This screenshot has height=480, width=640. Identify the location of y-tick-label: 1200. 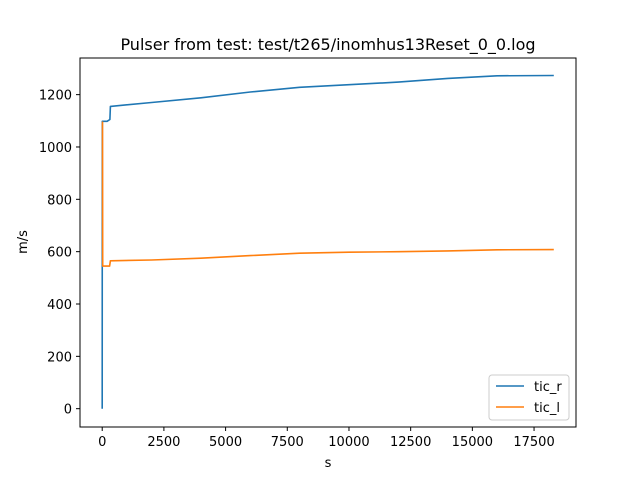
(55, 96).